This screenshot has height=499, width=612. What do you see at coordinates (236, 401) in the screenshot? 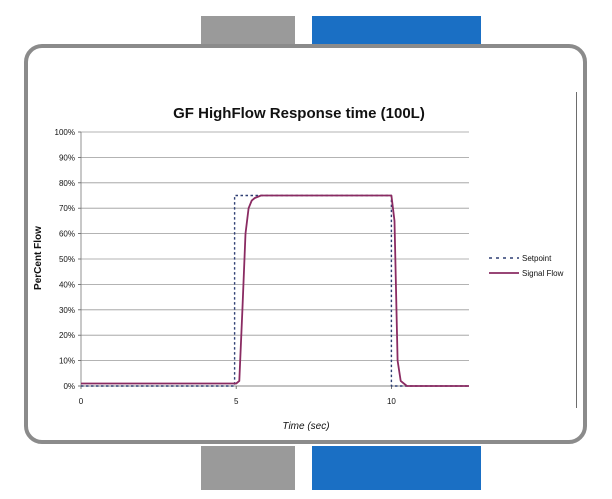
I see `x-tick-label: 5` at bounding box center [236, 401].